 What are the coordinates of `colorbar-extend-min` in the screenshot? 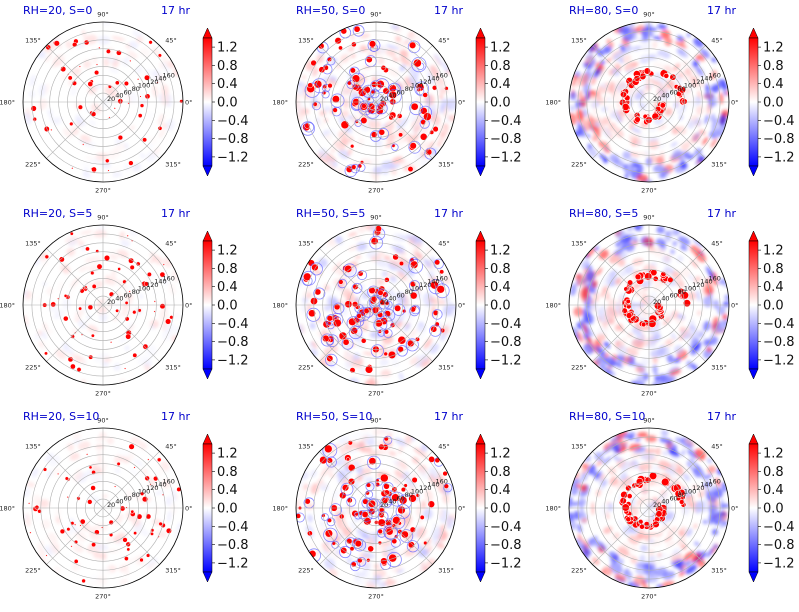 It's located at (753, 577).